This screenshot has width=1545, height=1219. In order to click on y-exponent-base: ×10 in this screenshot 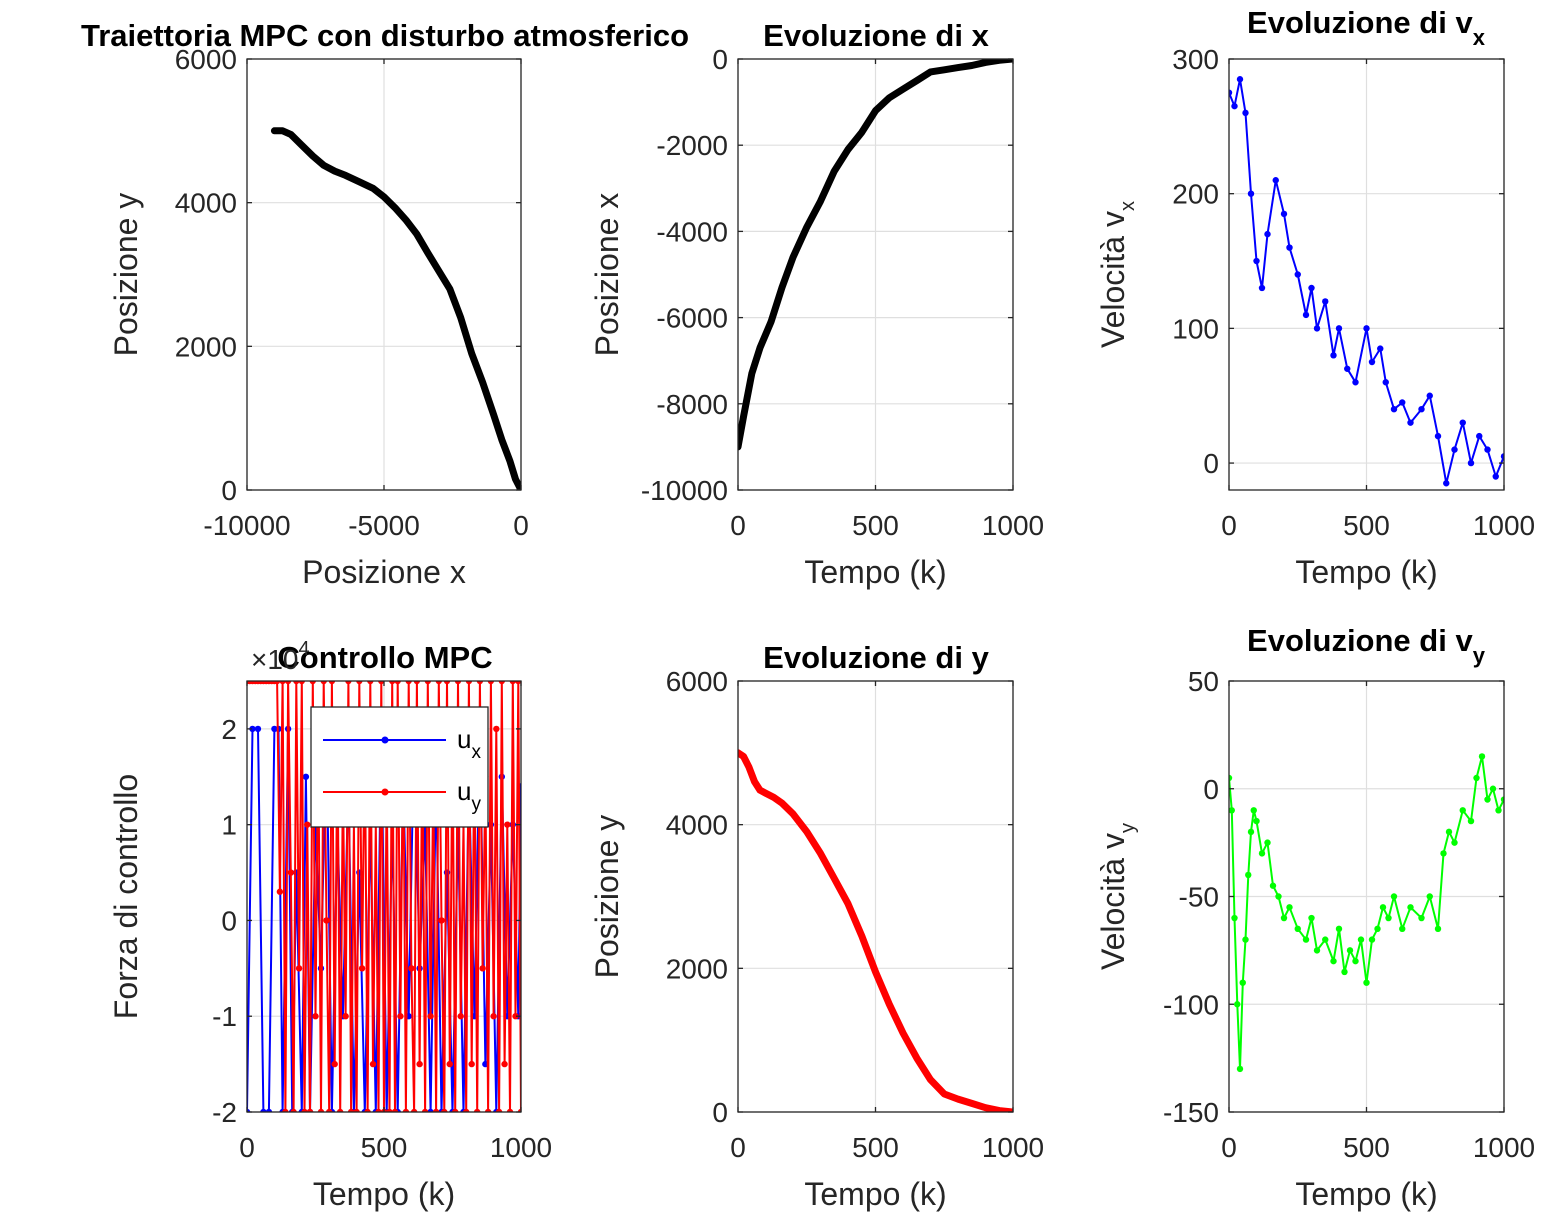, I will do `click(275, 659)`.